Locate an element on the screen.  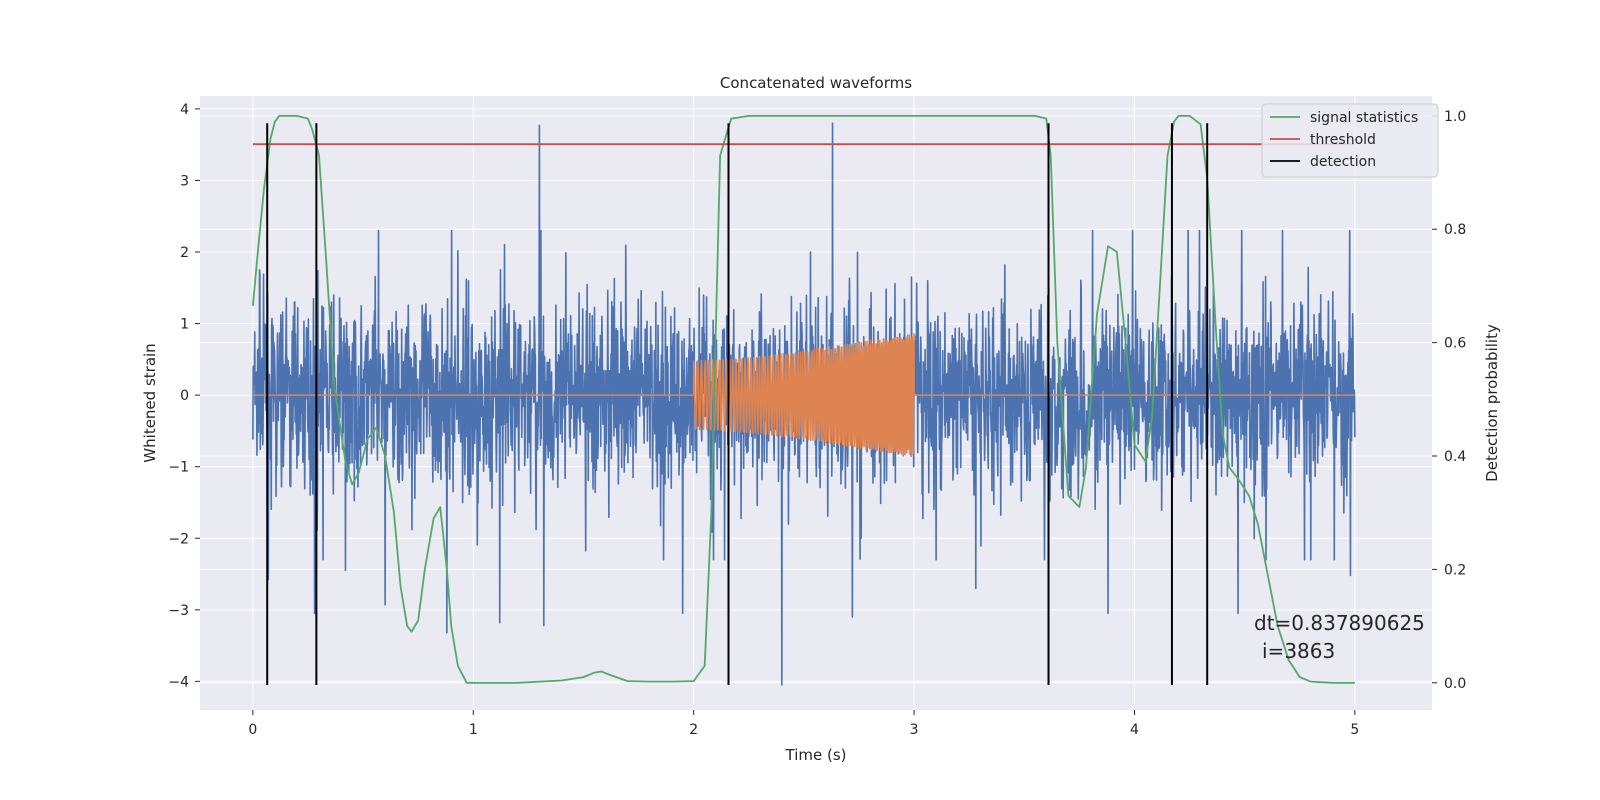
injected-signal-series is located at coordinates (803, 395).